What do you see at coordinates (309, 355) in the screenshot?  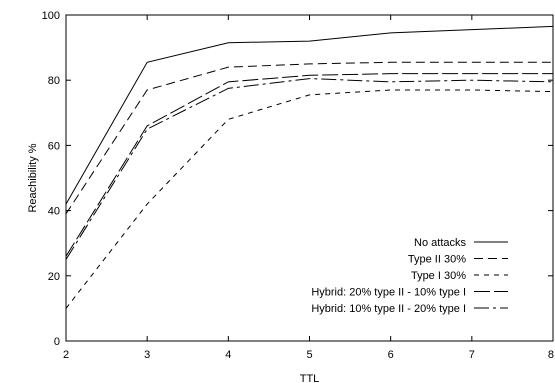 I see `x-tick-label: 5` at bounding box center [309, 355].